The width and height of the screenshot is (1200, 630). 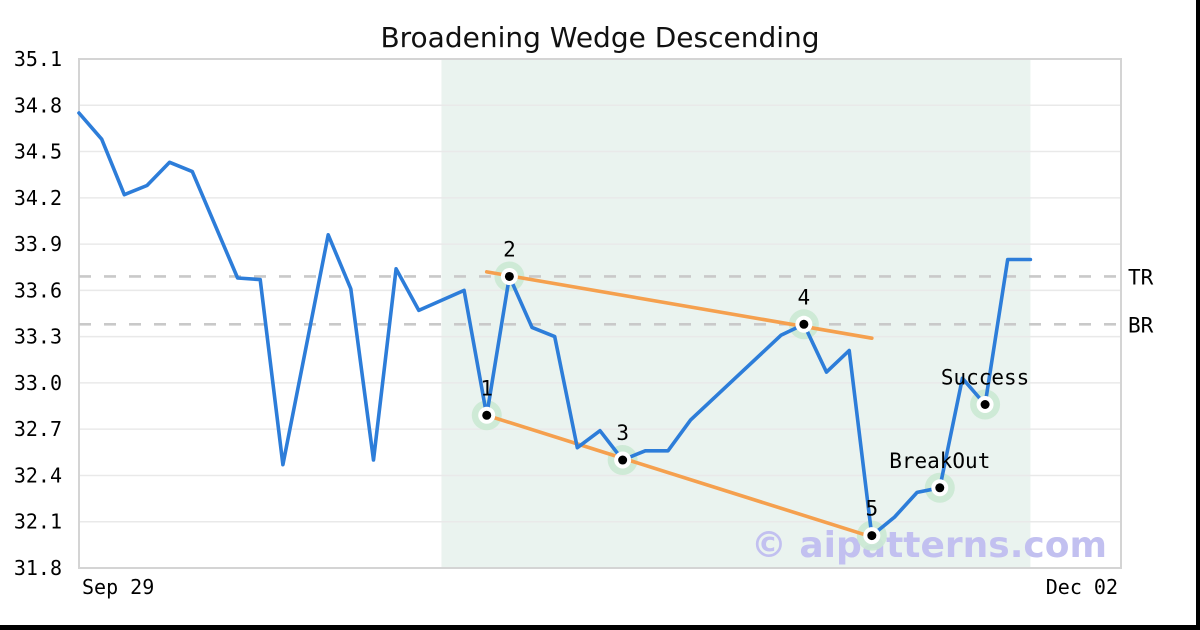 What do you see at coordinates (1198, 315) in the screenshot?
I see `screen-edge-right` at bounding box center [1198, 315].